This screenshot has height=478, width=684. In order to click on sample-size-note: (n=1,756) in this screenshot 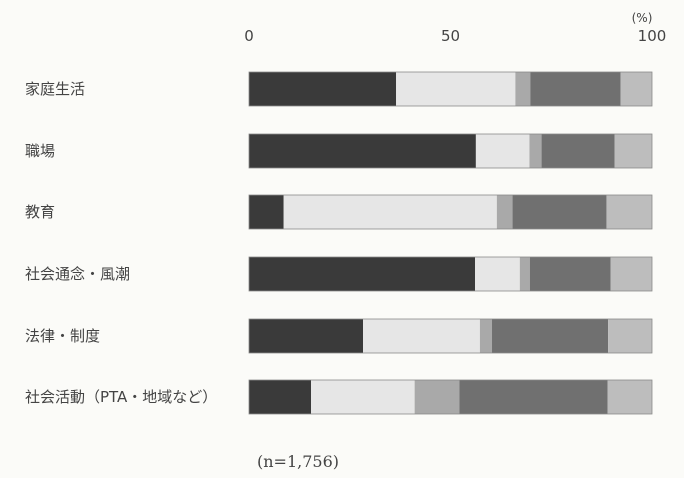, I will do `click(298, 461)`.